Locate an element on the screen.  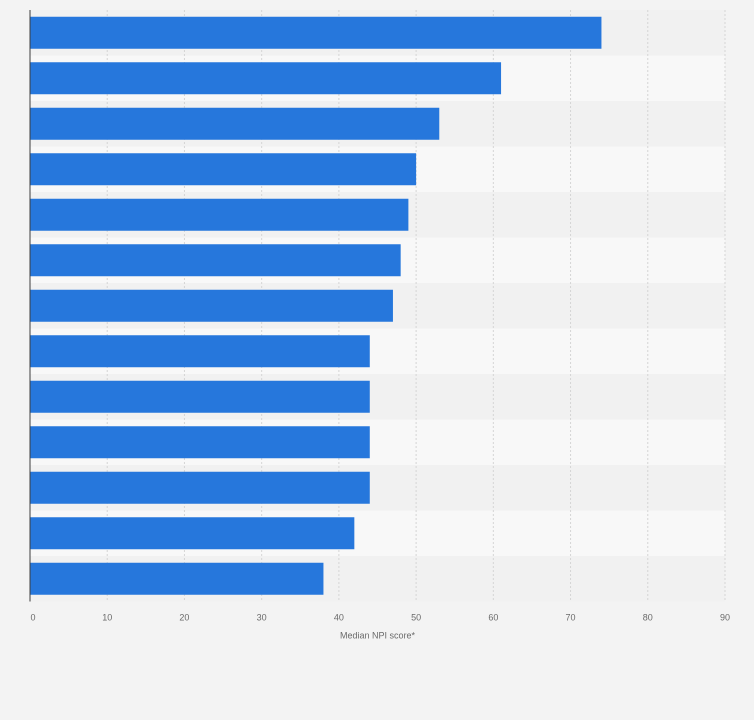
x-axis-title: Median NPI score* is located at coordinates (378, 636).